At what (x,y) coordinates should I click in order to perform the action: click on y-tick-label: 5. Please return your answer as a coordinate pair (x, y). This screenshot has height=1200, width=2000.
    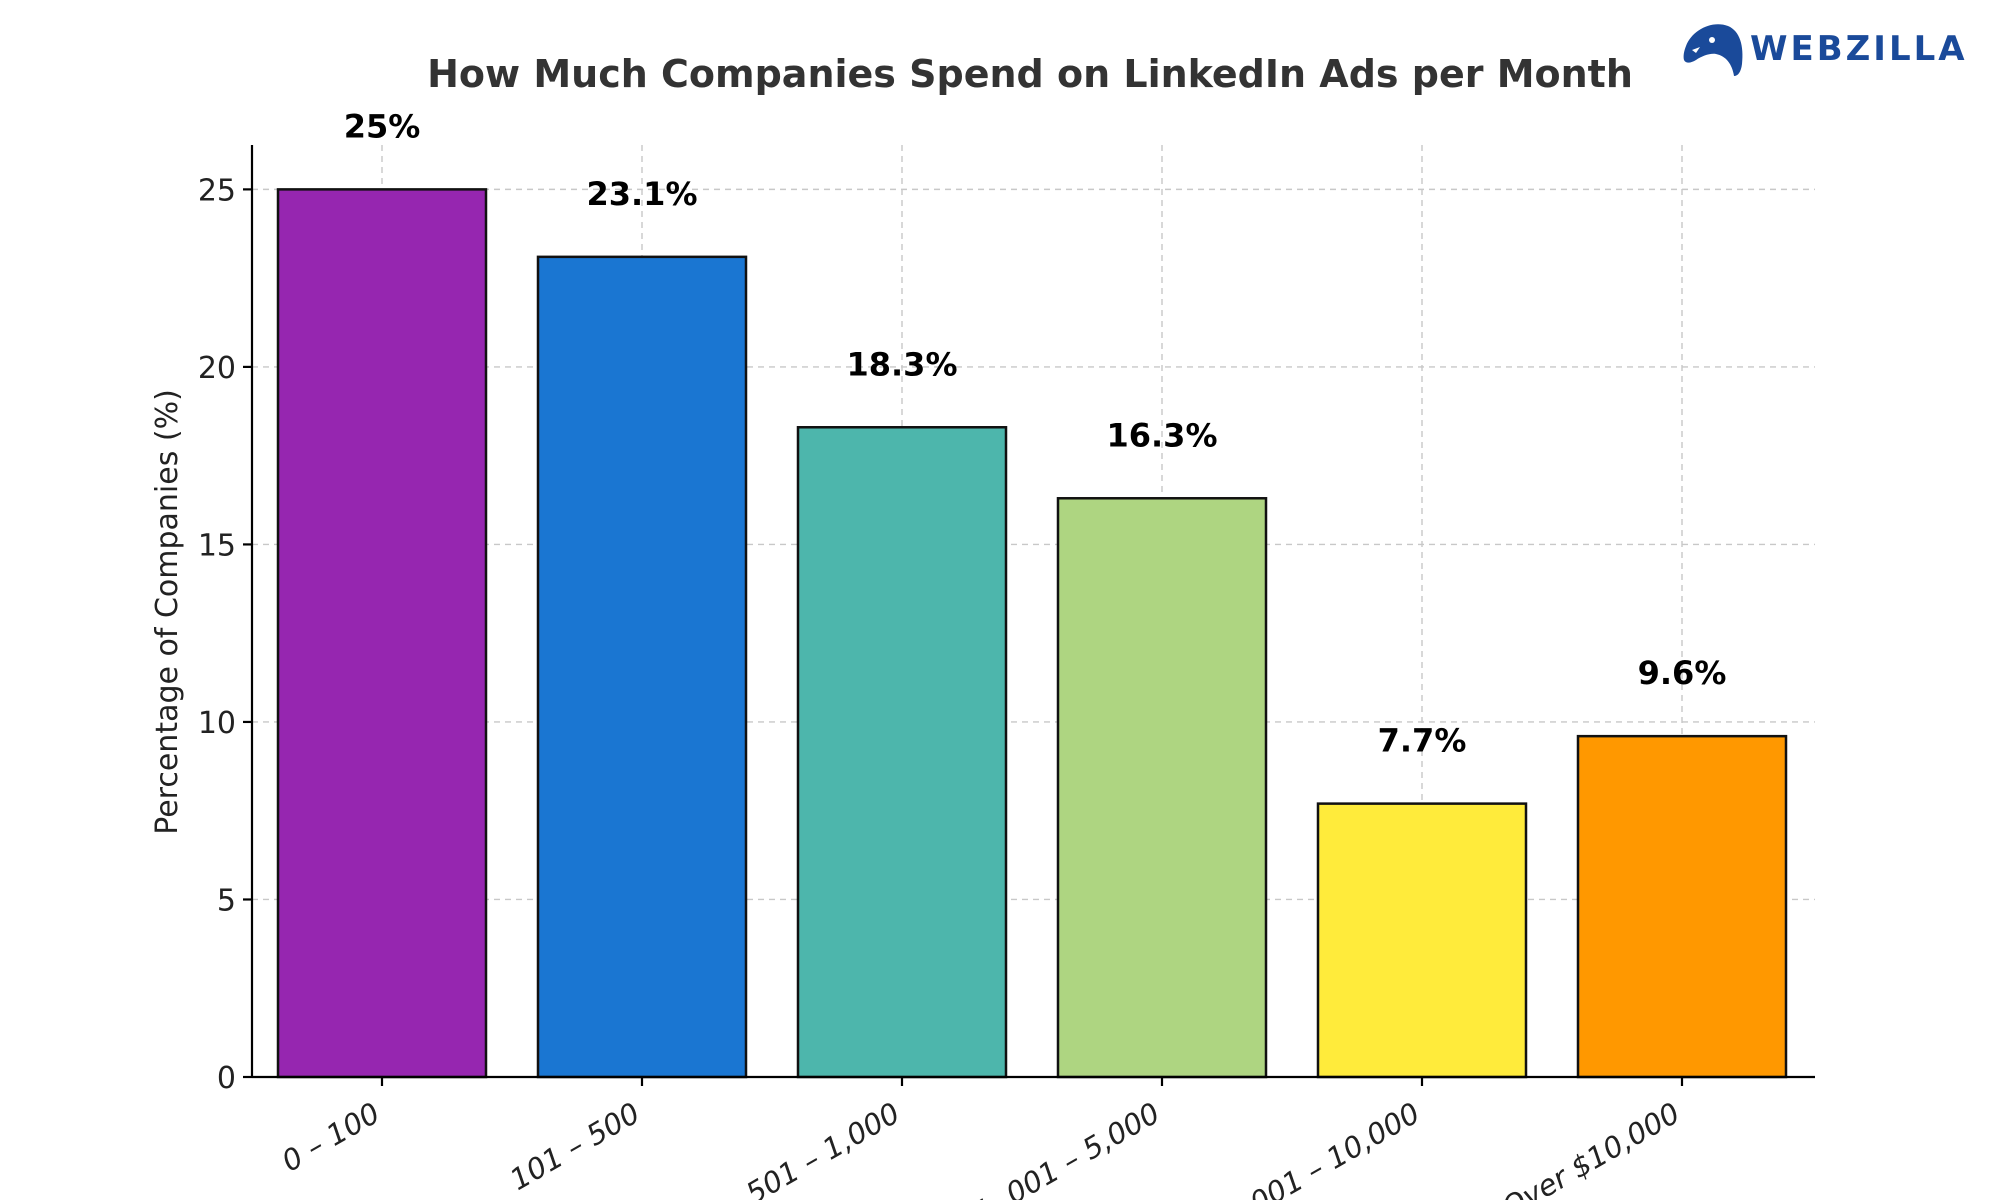
    Looking at the image, I should click on (226, 900).